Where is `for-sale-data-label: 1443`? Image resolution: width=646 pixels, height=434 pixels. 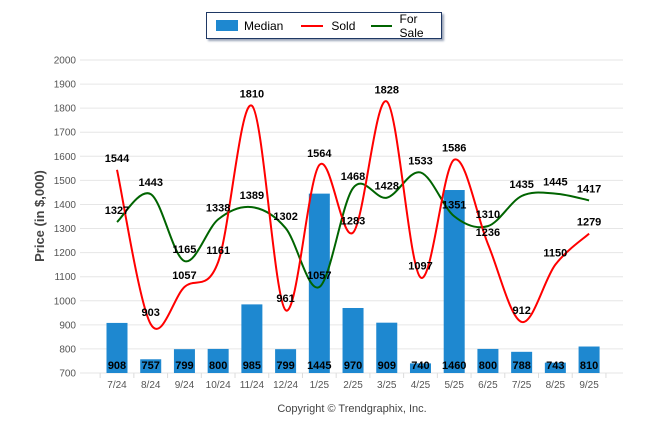
for-sale-data-label: 1443 is located at coordinates (150, 183).